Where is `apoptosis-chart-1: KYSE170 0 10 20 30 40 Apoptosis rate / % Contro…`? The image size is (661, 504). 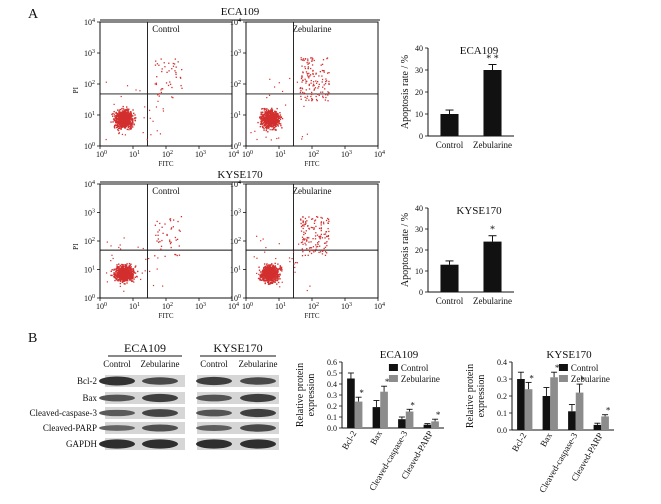 apoptosis-chart-1: KYSE170 0 10 20 30 40 Apoptosis rate / % Contro… is located at coordinates (457, 255).